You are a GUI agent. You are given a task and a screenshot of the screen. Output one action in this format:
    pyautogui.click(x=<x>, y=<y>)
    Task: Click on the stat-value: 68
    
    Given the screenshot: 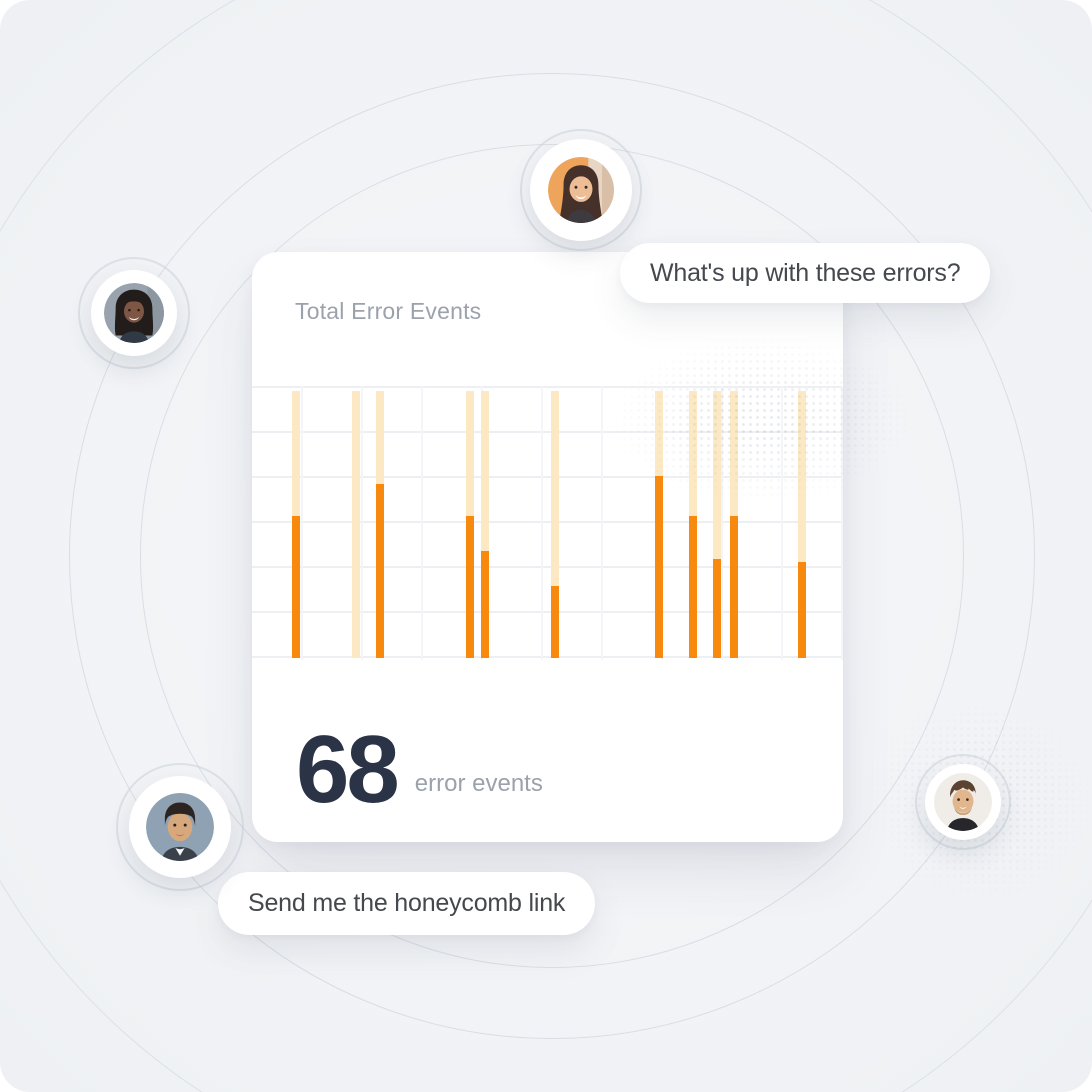 What is the action you would take?
    pyautogui.click(x=348, y=769)
    